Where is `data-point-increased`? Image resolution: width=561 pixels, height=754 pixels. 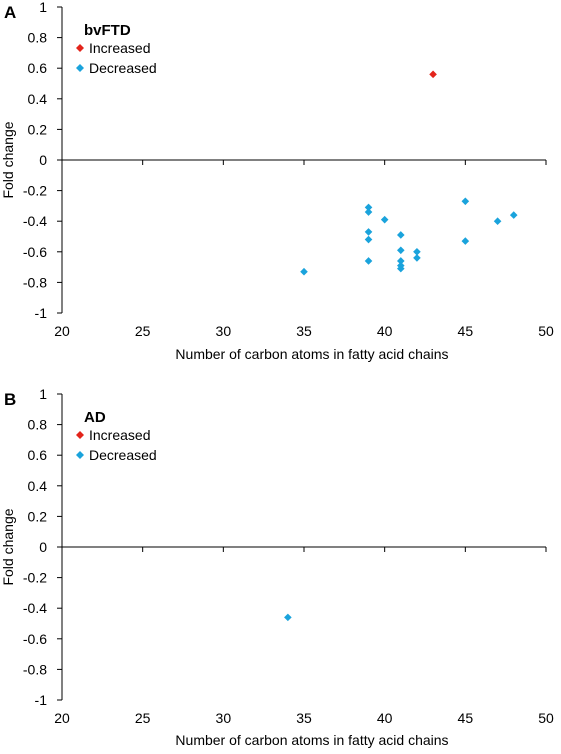 data-point-increased is located at coordinates (433, 74).